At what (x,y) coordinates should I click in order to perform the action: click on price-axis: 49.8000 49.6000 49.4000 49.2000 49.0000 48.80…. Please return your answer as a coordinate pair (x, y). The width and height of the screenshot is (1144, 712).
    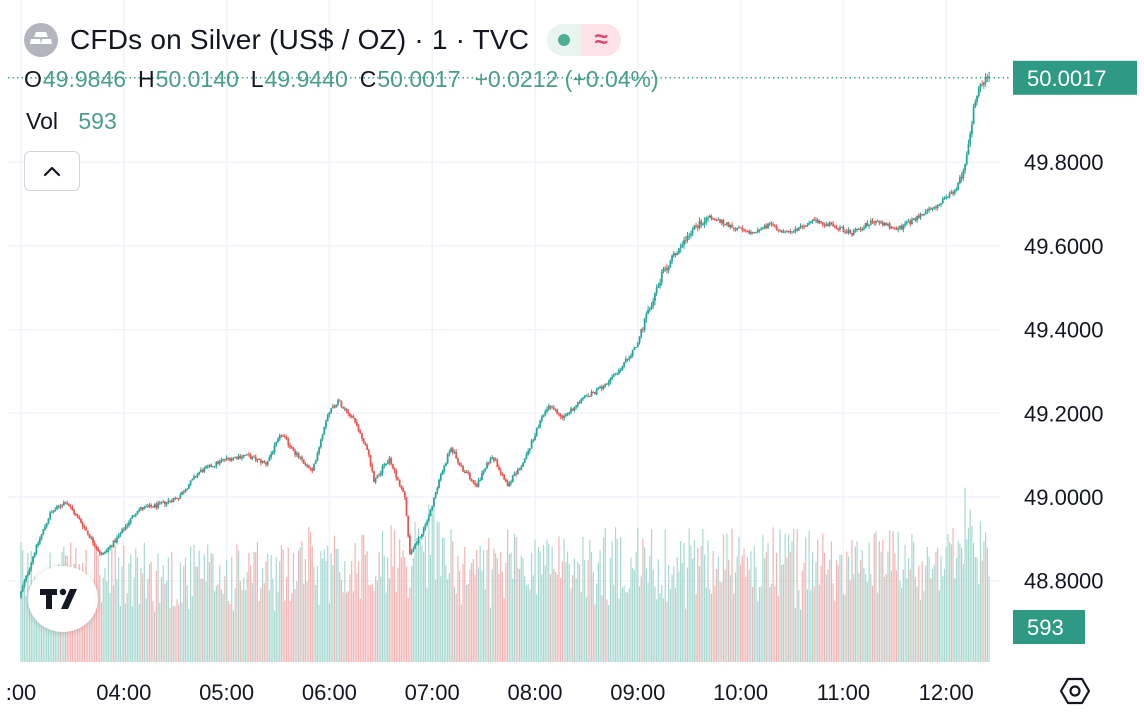
    Looking at the image, I should click on (1064, 372).